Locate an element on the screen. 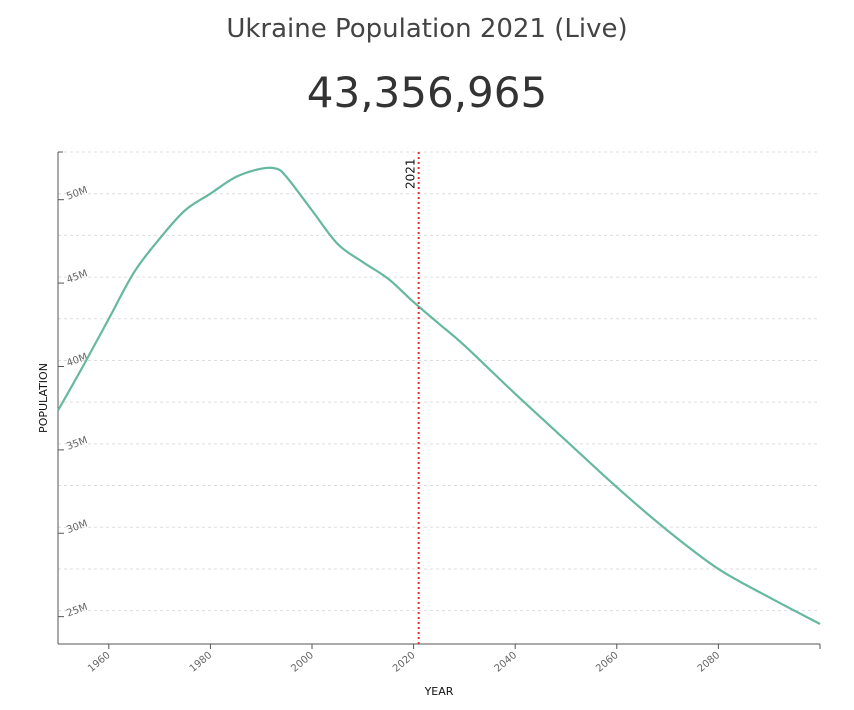 The width and height of the screenshot is (854, 710). y-axis-title: POPULATION is located at coordinates (43, 398).